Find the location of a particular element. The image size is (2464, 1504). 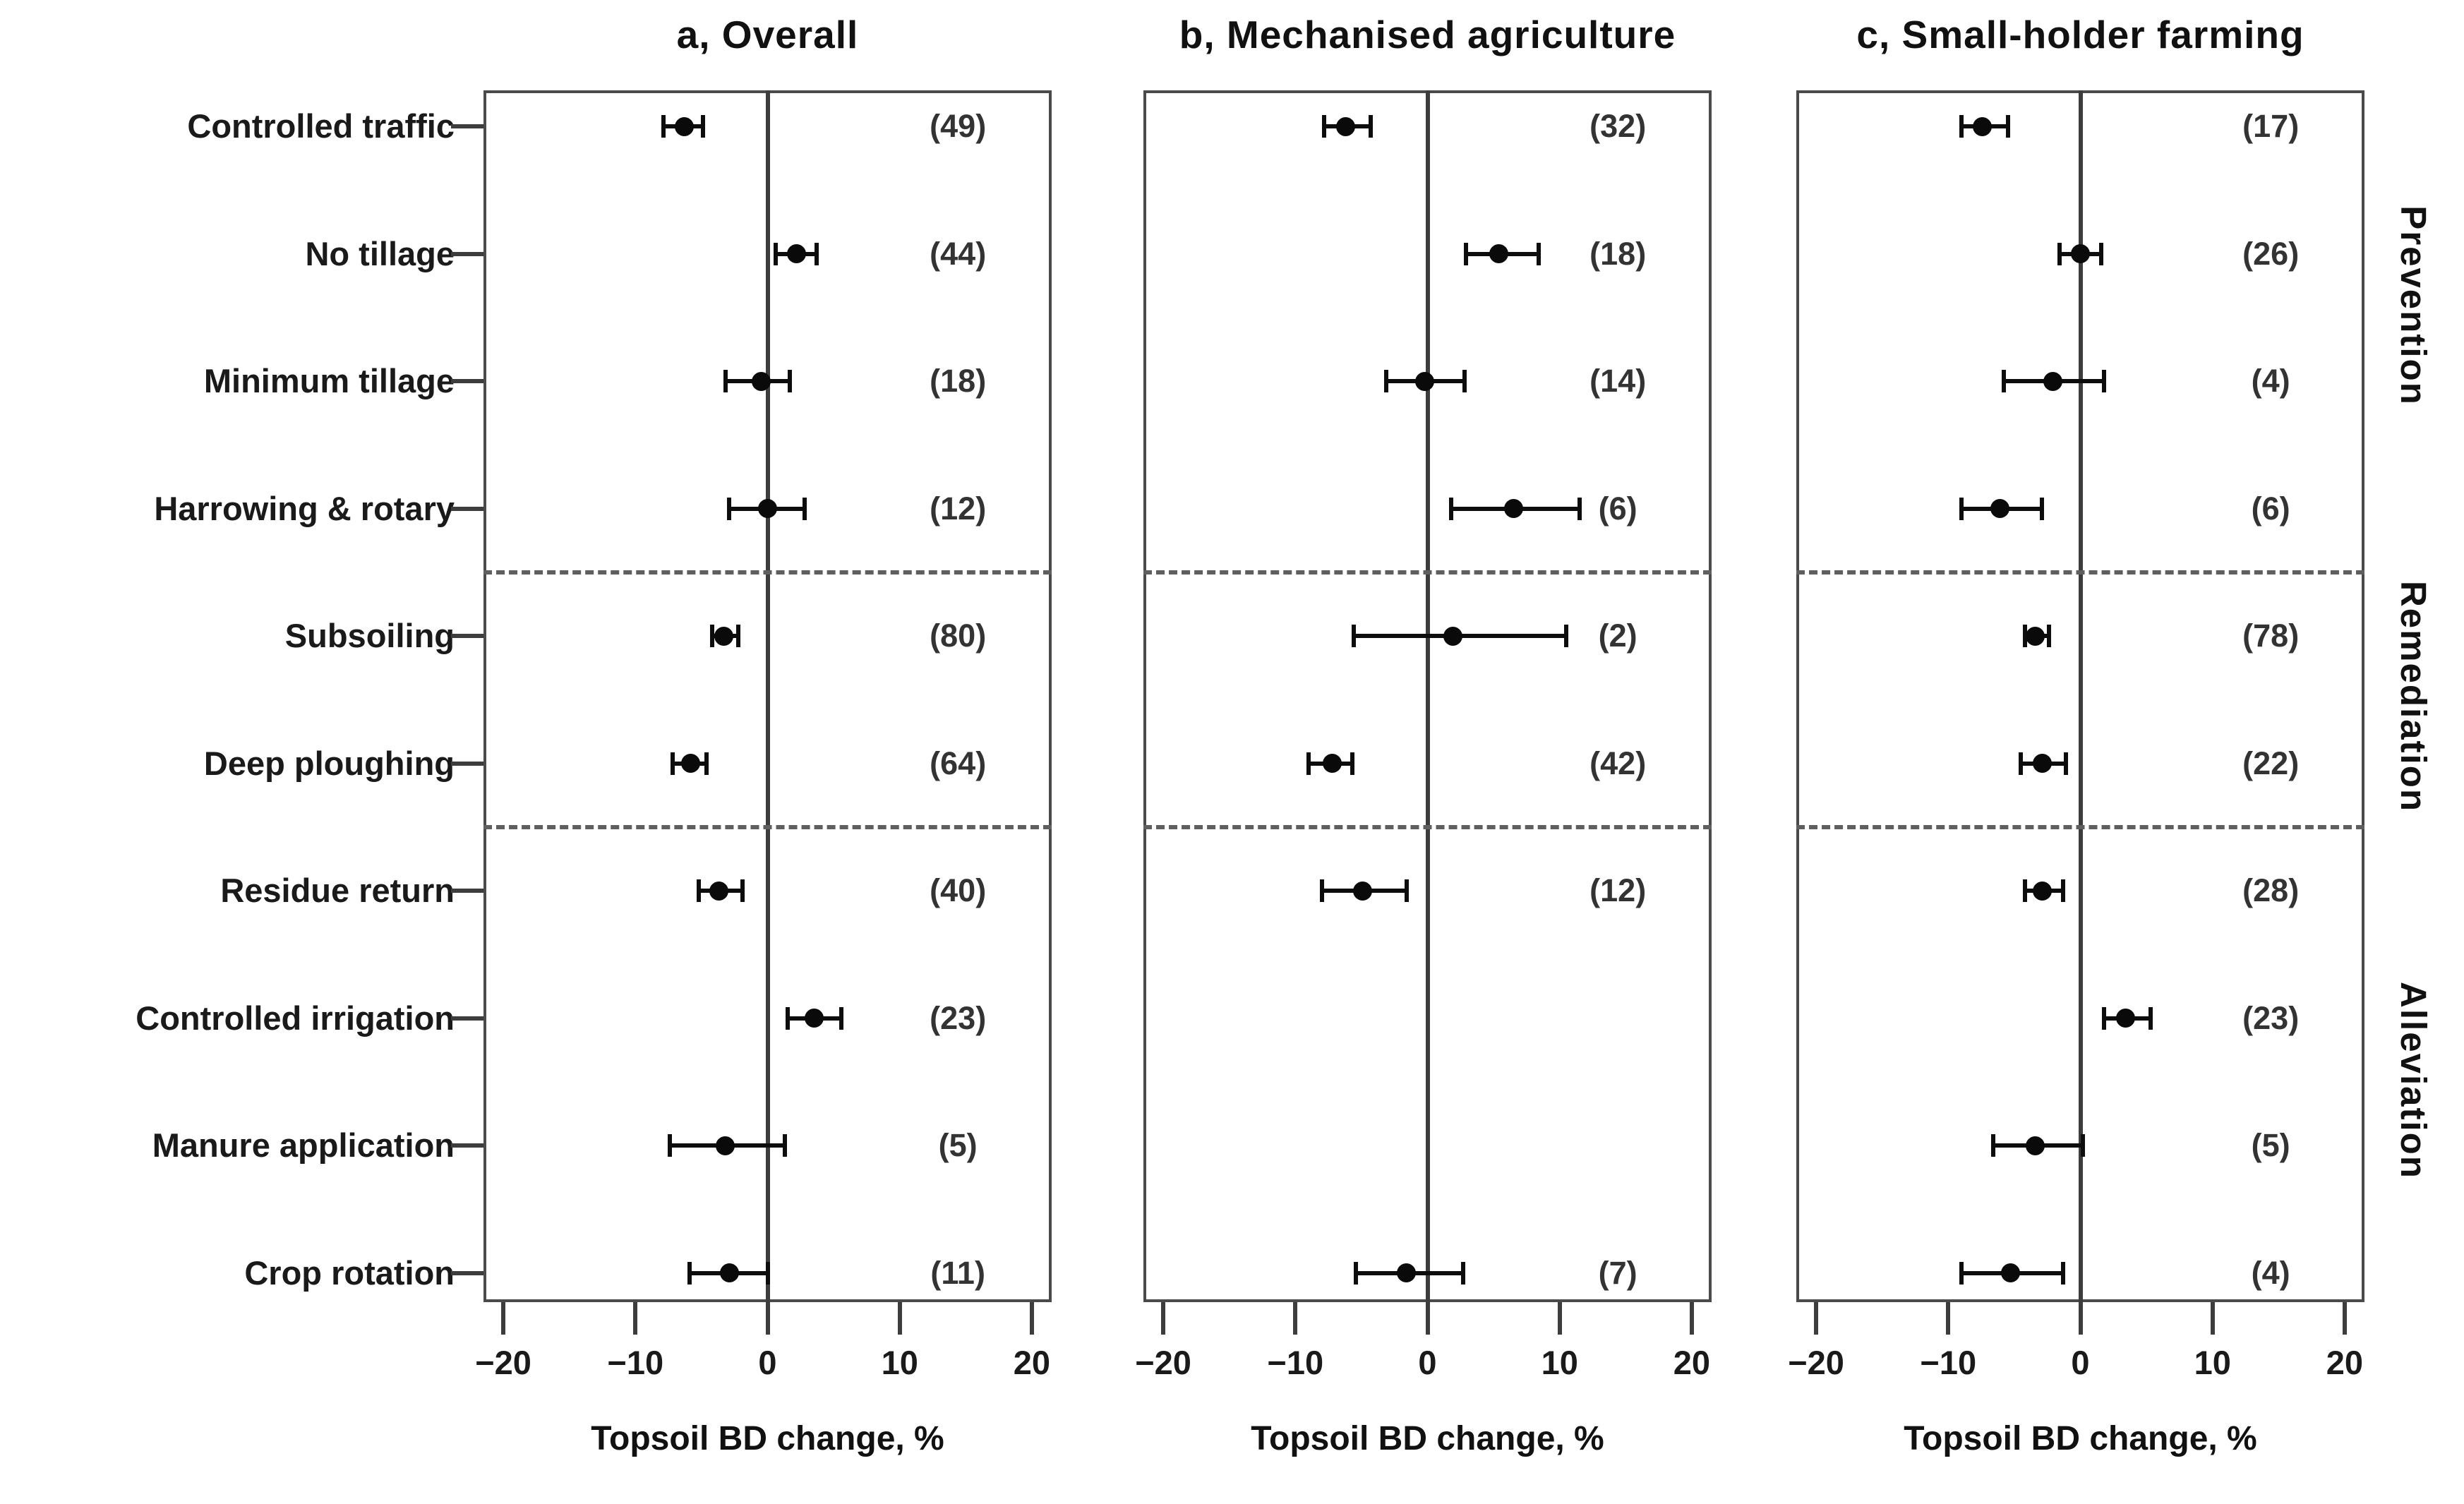

row-label-subsoiling: Subsoiling is located at coordinates (369, 635).